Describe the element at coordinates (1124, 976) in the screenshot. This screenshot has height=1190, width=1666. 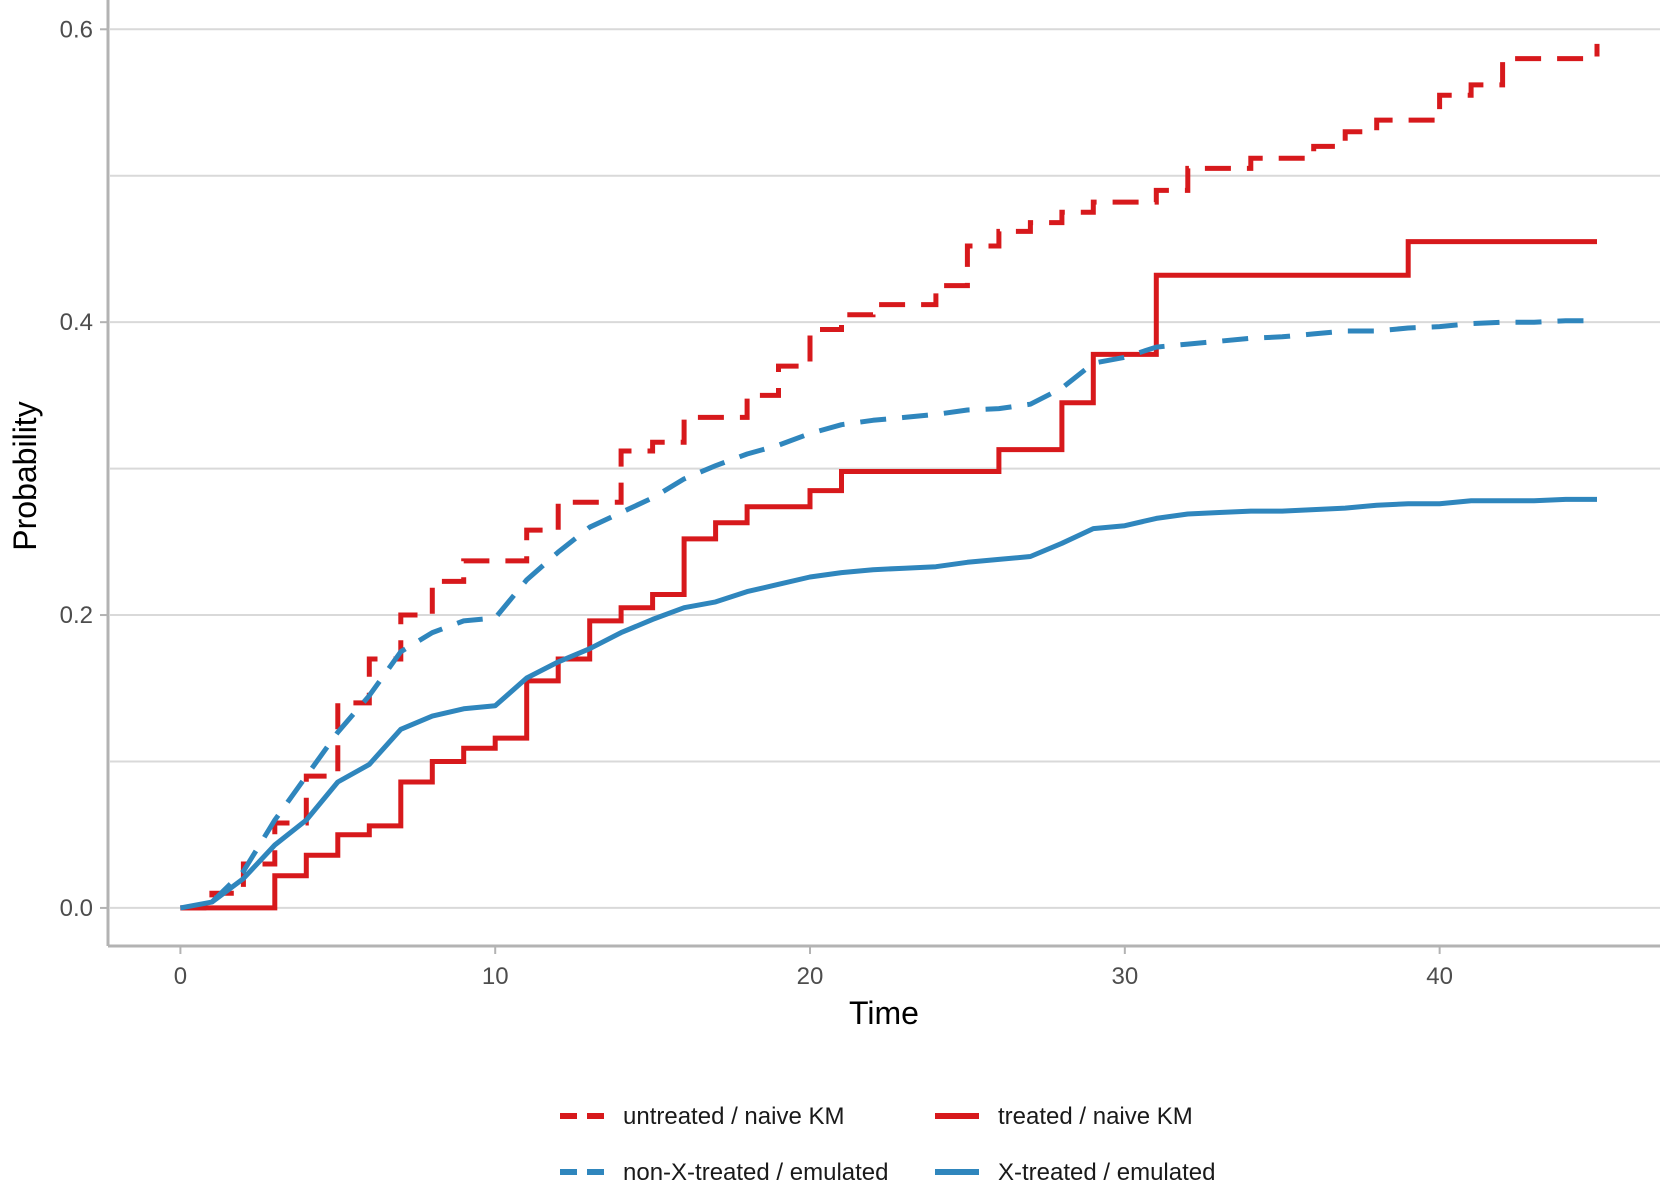
I see `x-tick-label: 30` at that location.